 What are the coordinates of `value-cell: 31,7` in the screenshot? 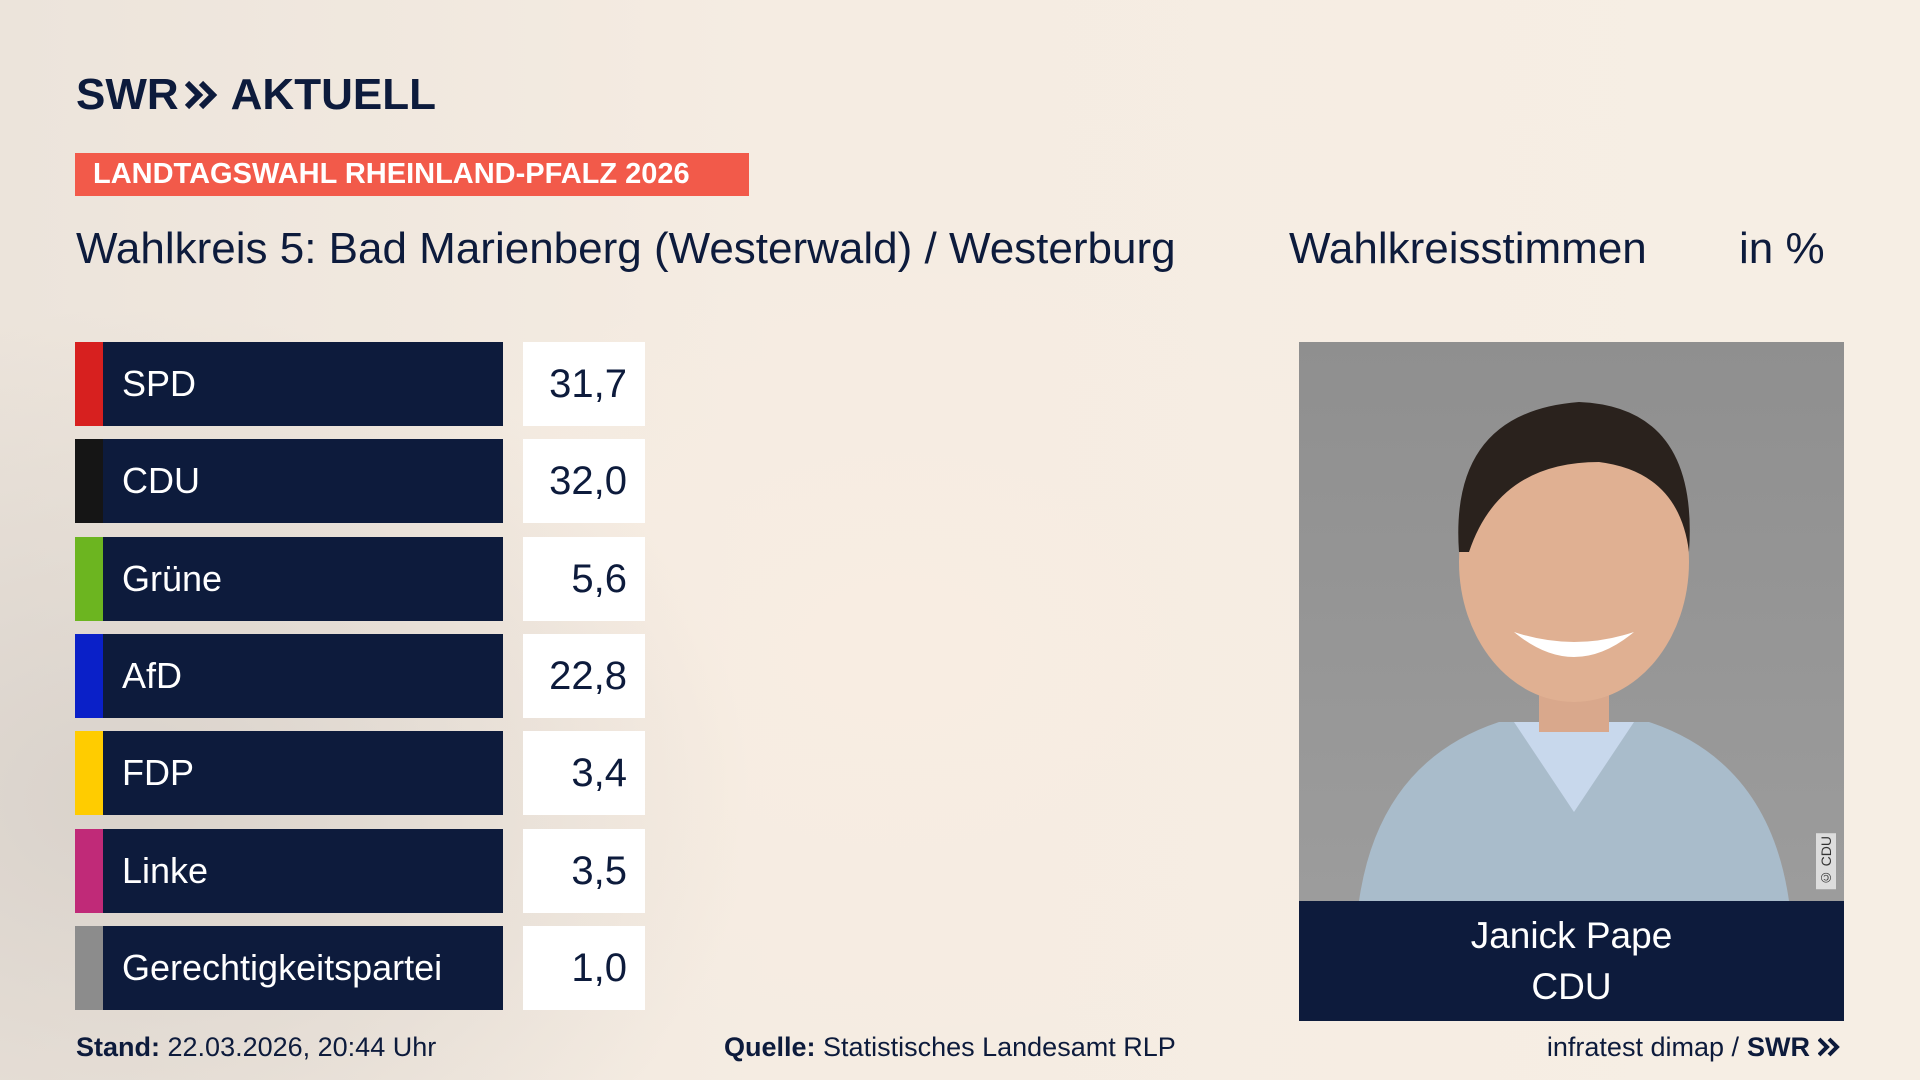 It's located at (584, 384).